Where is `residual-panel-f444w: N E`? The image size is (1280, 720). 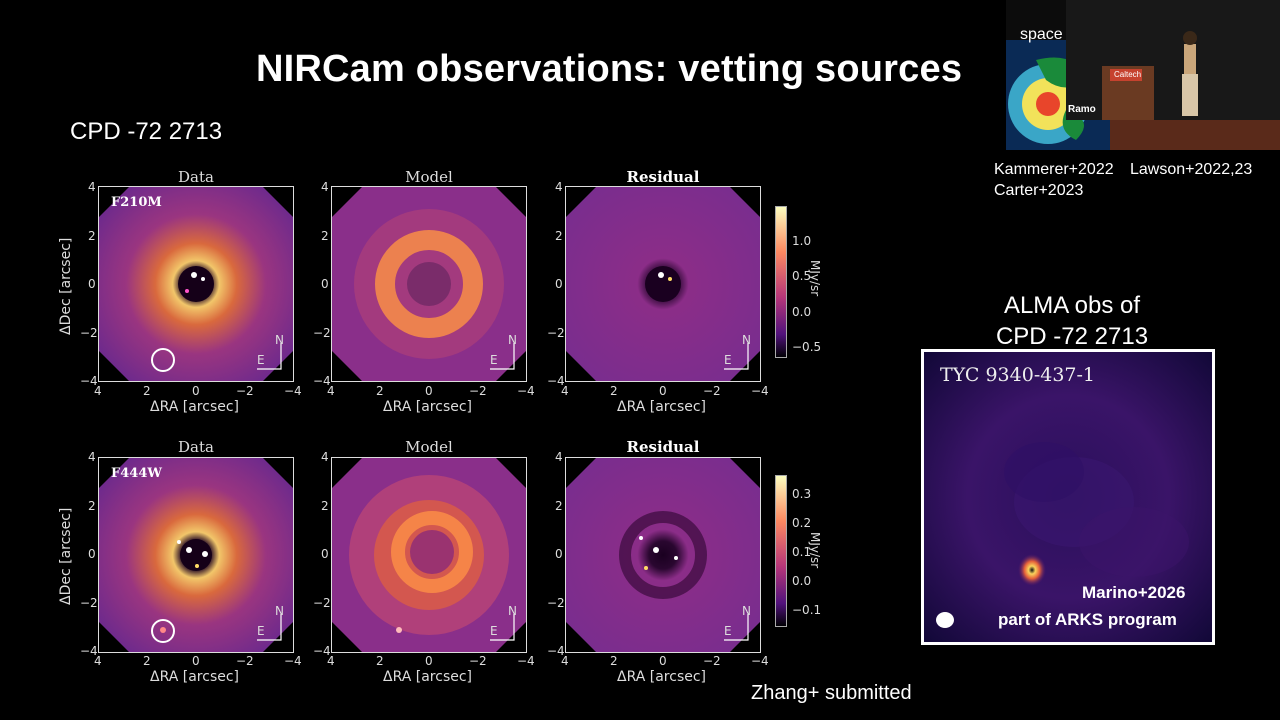 residual-panel-f444w: N E is located at coordinates (663, 555).